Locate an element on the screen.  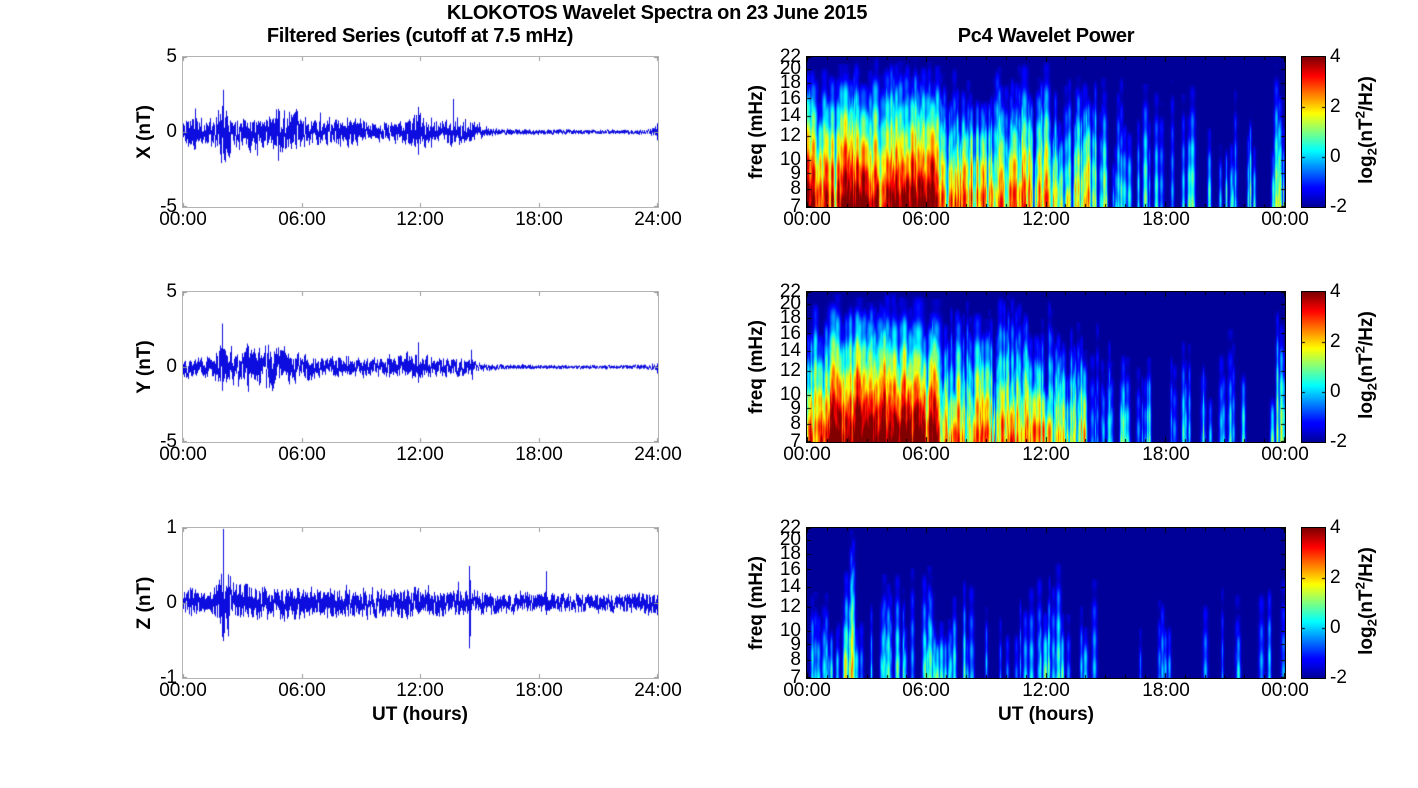
z-wavelet-spectrogram-frame is located at coordinates (1046, 603).